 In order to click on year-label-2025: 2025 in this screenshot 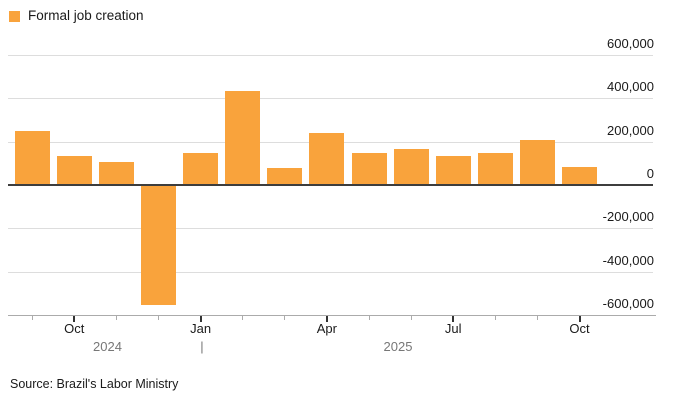, I will do `click(398, 346)`.